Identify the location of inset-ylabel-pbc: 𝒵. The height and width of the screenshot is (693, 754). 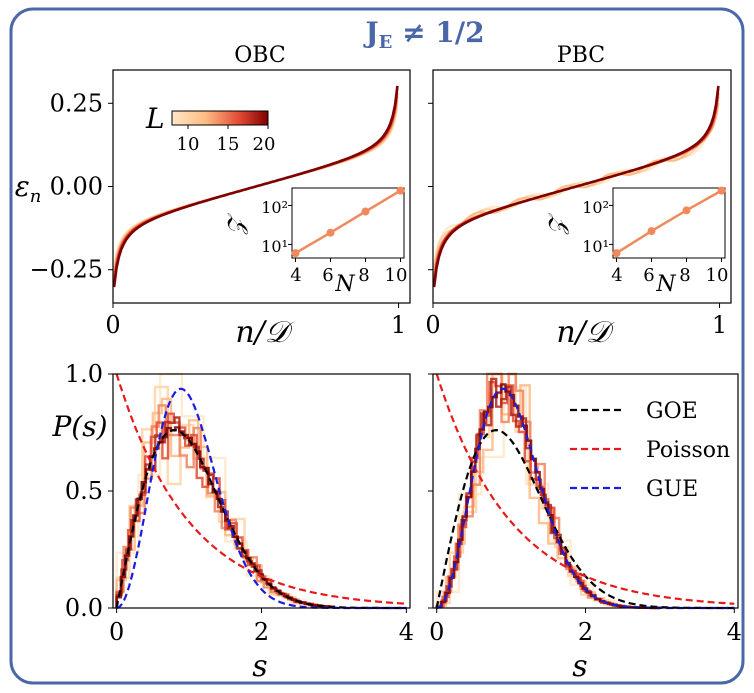
(557, 223).